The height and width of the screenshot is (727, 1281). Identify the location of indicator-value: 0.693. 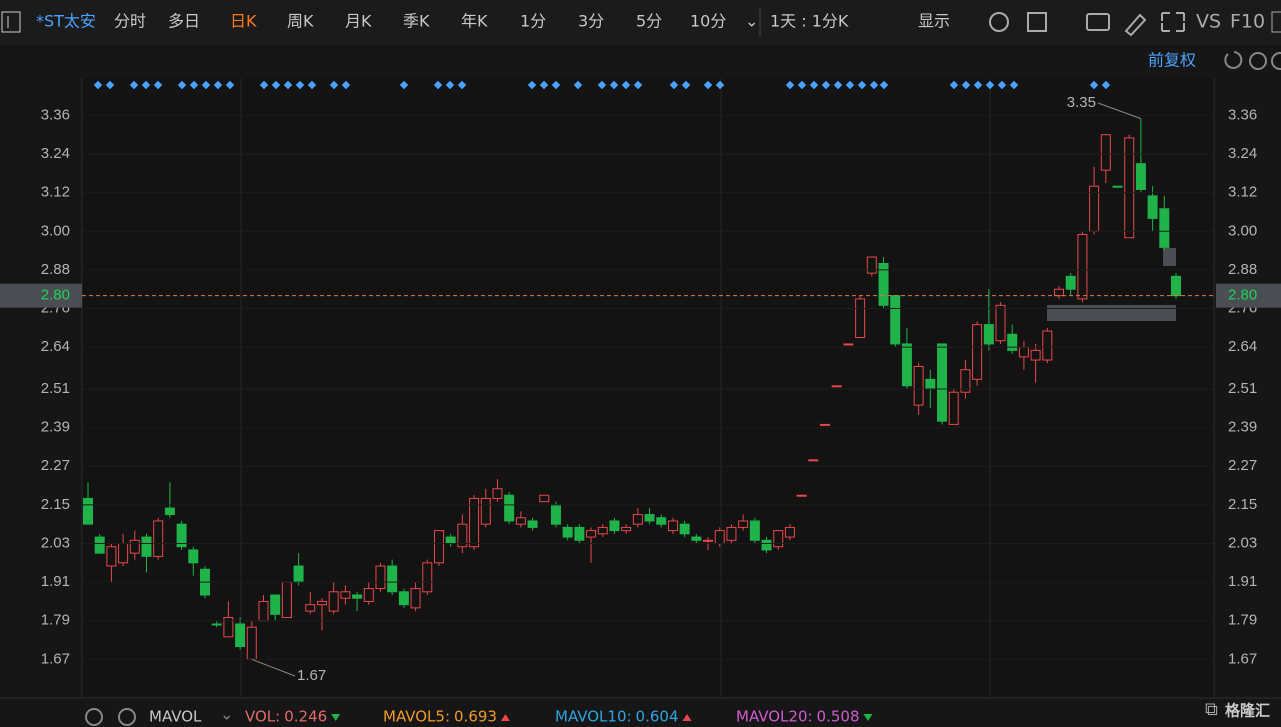
(475, 717).